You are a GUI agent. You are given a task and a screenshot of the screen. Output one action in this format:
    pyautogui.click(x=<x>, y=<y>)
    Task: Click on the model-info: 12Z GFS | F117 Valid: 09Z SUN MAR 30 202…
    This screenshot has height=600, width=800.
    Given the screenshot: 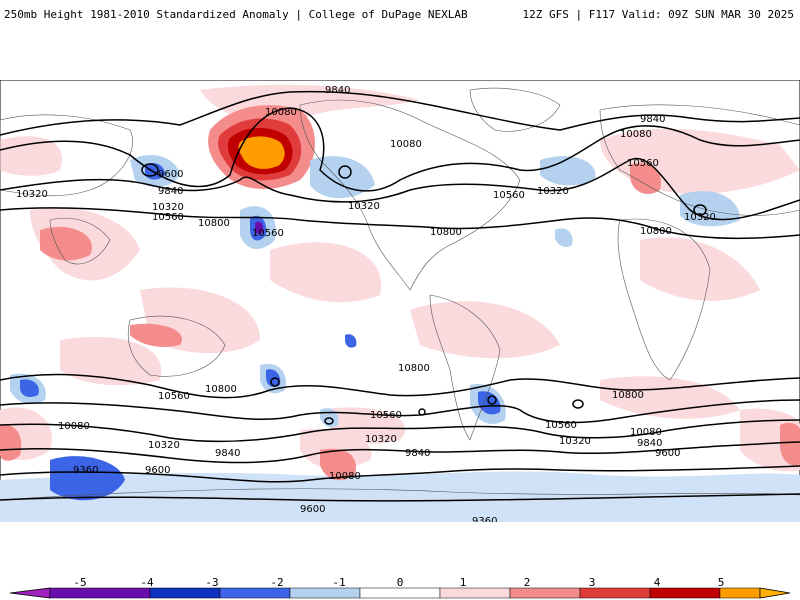 What is the action you would take?
    pyautogui.click(x=658, y=14)
    